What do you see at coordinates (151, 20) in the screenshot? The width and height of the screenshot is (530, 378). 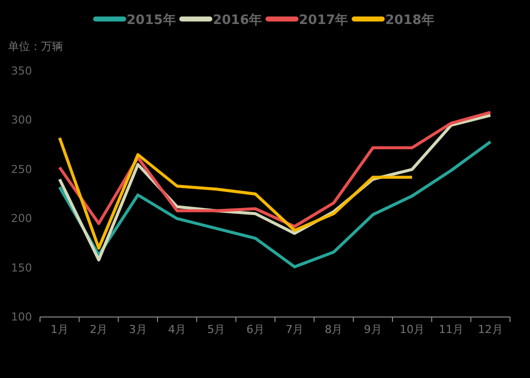 I see `legend-label: 2015年` at bounding box center [151, 20].